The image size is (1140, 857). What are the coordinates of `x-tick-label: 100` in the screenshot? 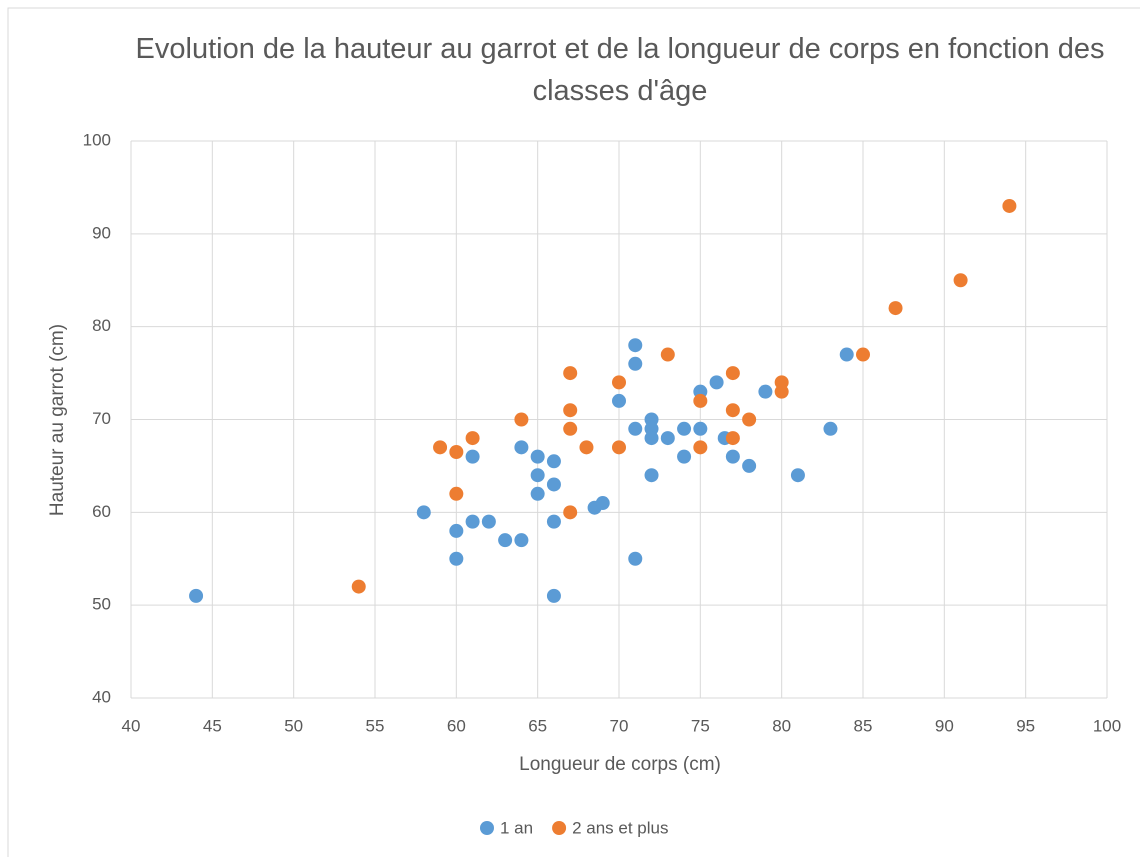 It's located at (1107, 725).